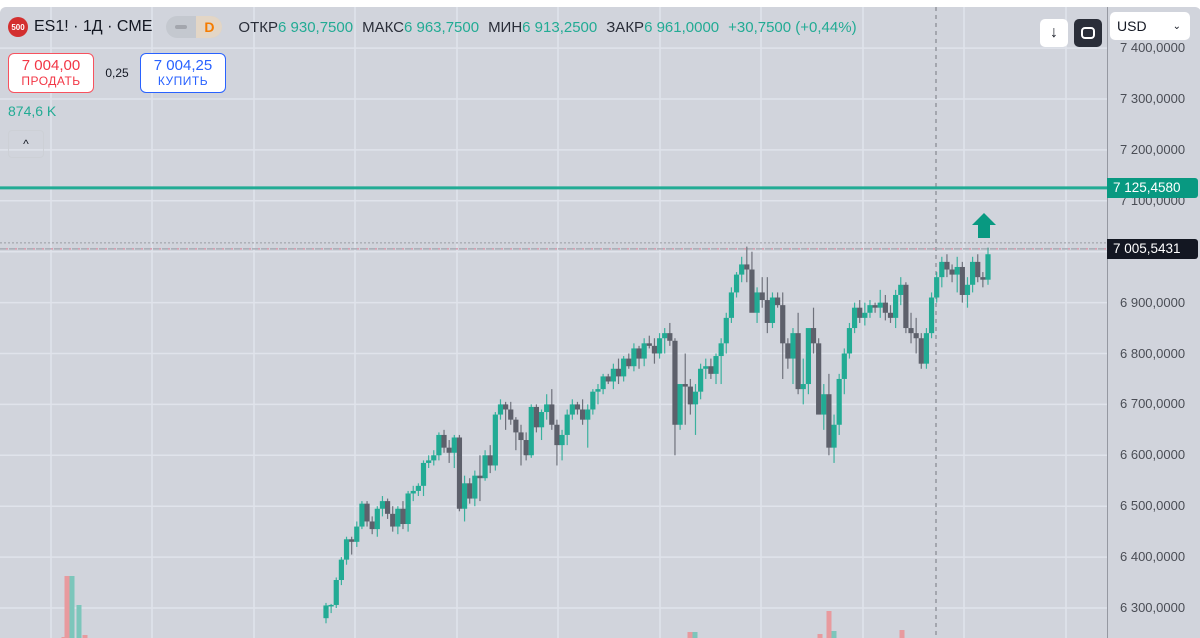 The height and width of the screenshot is (638, 1200). I want to click on trade-panel: 7 004,00 ПРОДАТЬ 0,25 7 004,25 КУПИТЬ, so click(117, 73).